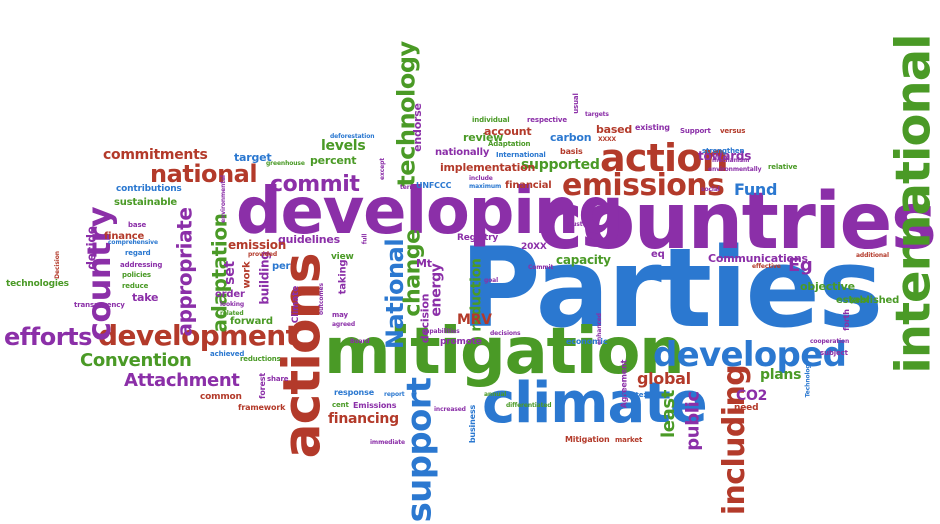  Describe the element at coordinates (693, 421) in the screenshot. I see `word: public` at that location.